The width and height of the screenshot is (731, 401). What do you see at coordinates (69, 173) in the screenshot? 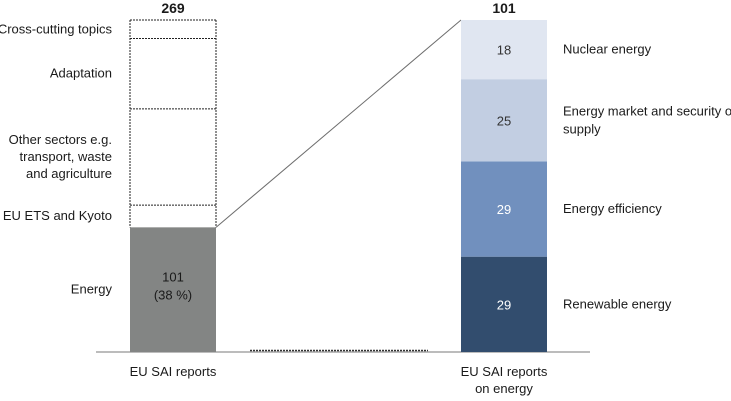
I see `left-category-label: and agriculture` at bounding box center [69, 173].